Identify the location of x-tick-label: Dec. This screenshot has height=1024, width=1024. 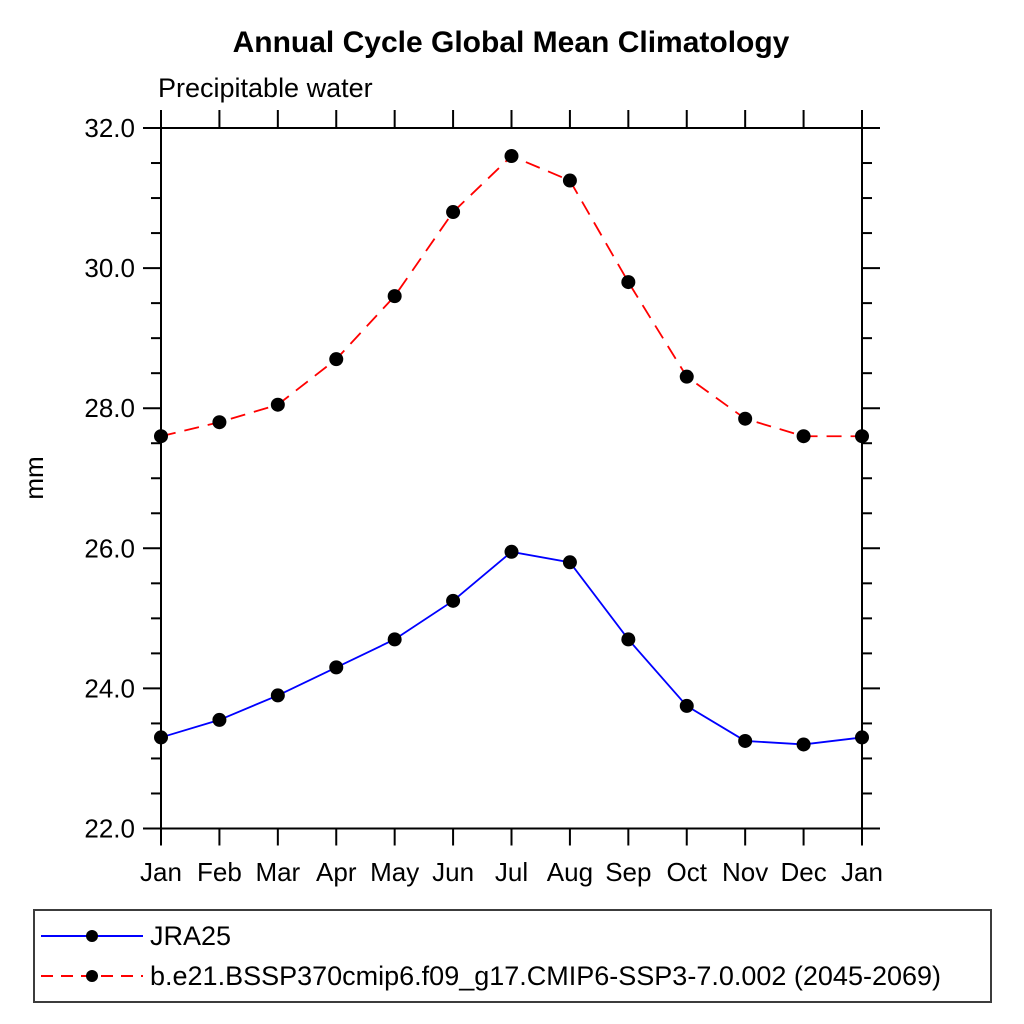
(803, 872).